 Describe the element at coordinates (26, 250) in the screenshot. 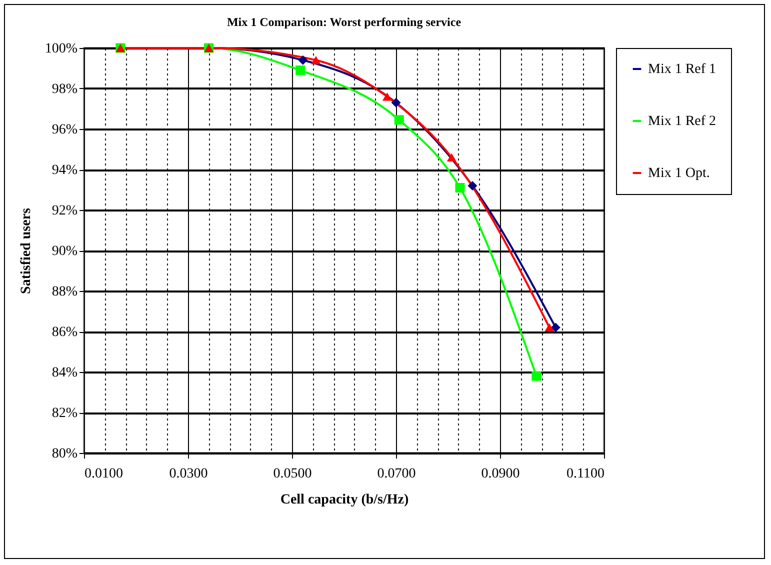

I see `y-axis-title: Satisfied users` at that location.